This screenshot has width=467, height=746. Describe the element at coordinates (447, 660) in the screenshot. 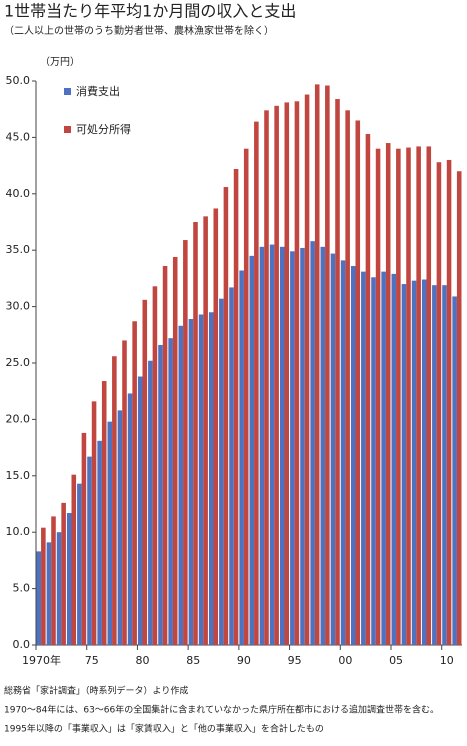

I see `x-tick-label: 10` at that location.